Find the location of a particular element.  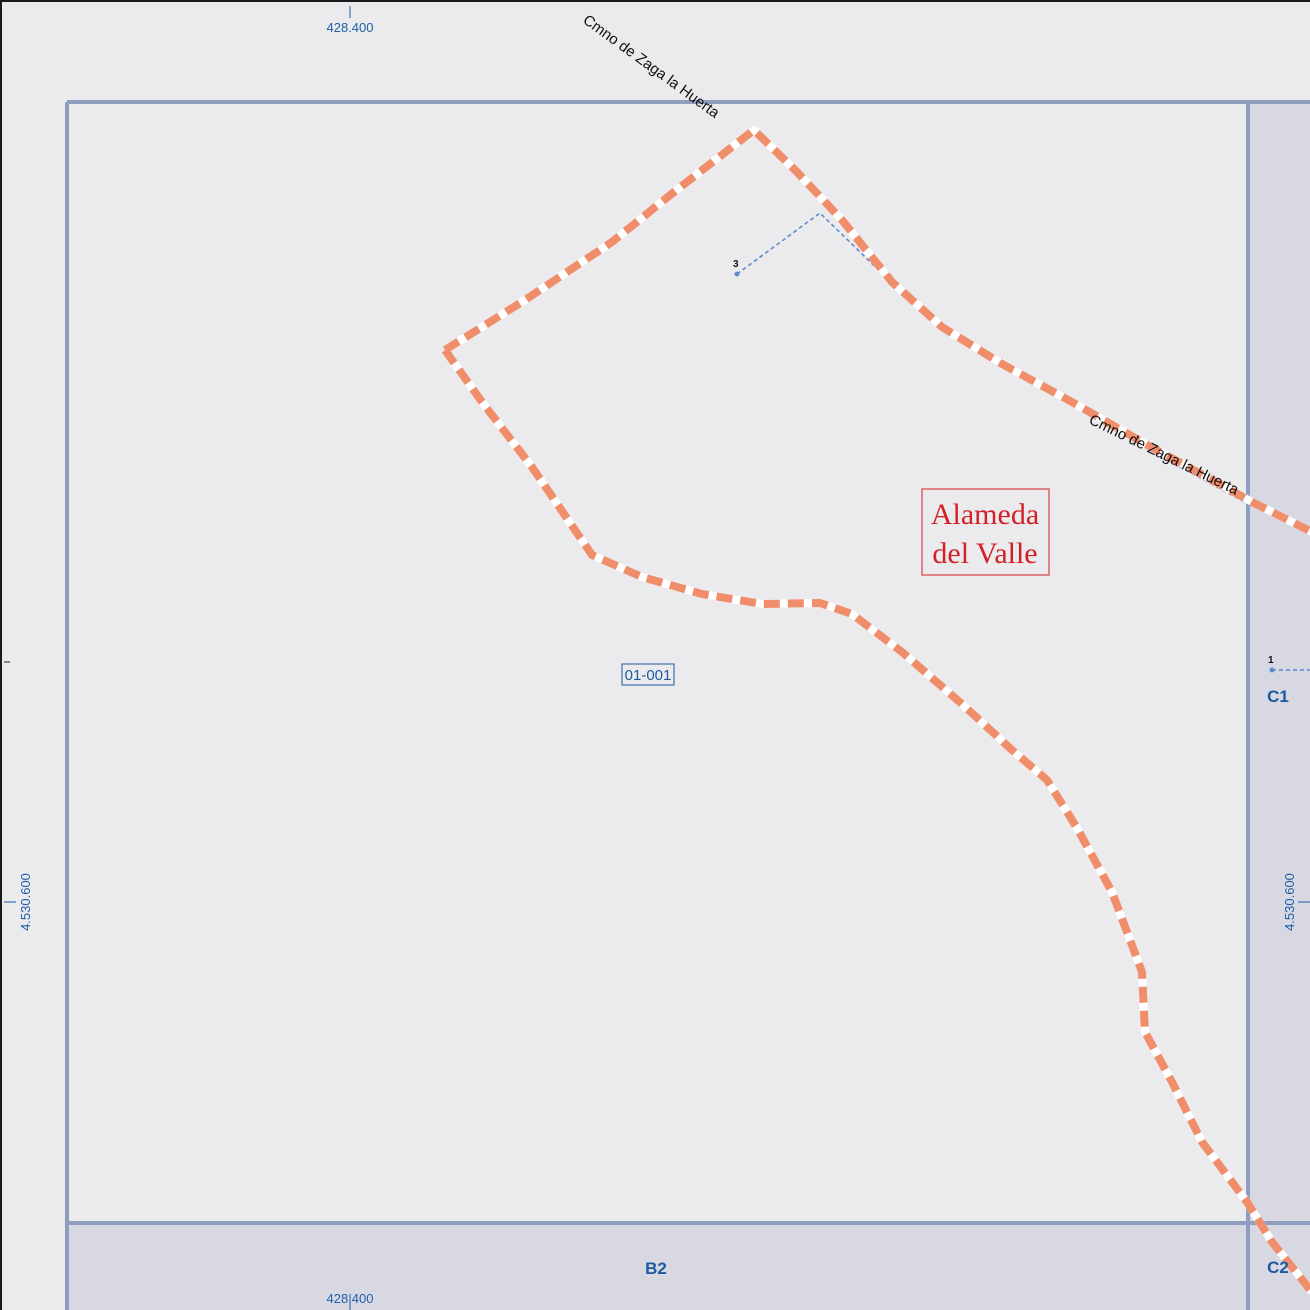

adjacent-sheet-right is located at coordinates (1279, 706).